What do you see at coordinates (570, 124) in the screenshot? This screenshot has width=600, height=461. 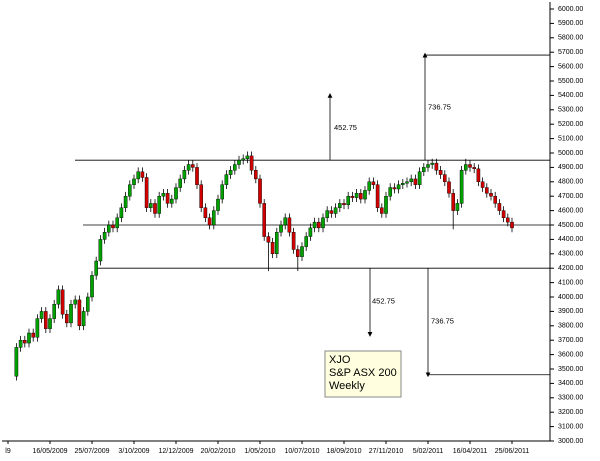 I see `y-tick-label: 5200.00` at bounding box center [570, 124].